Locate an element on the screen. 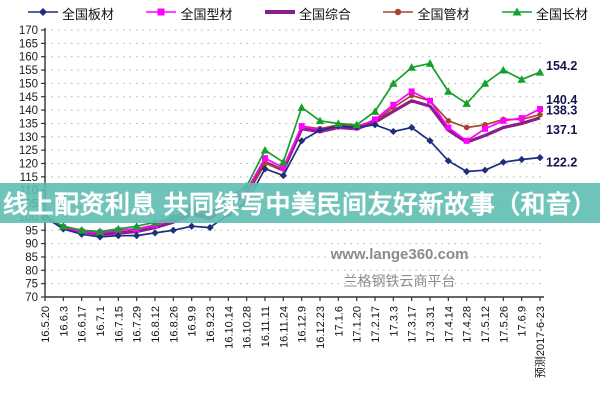 The width and height of the screenshot is (600, 400). headline-overlay-band: 线上配资利息 共同续写中美民间友好新故事（和音） is located at coordinates (300, 203).